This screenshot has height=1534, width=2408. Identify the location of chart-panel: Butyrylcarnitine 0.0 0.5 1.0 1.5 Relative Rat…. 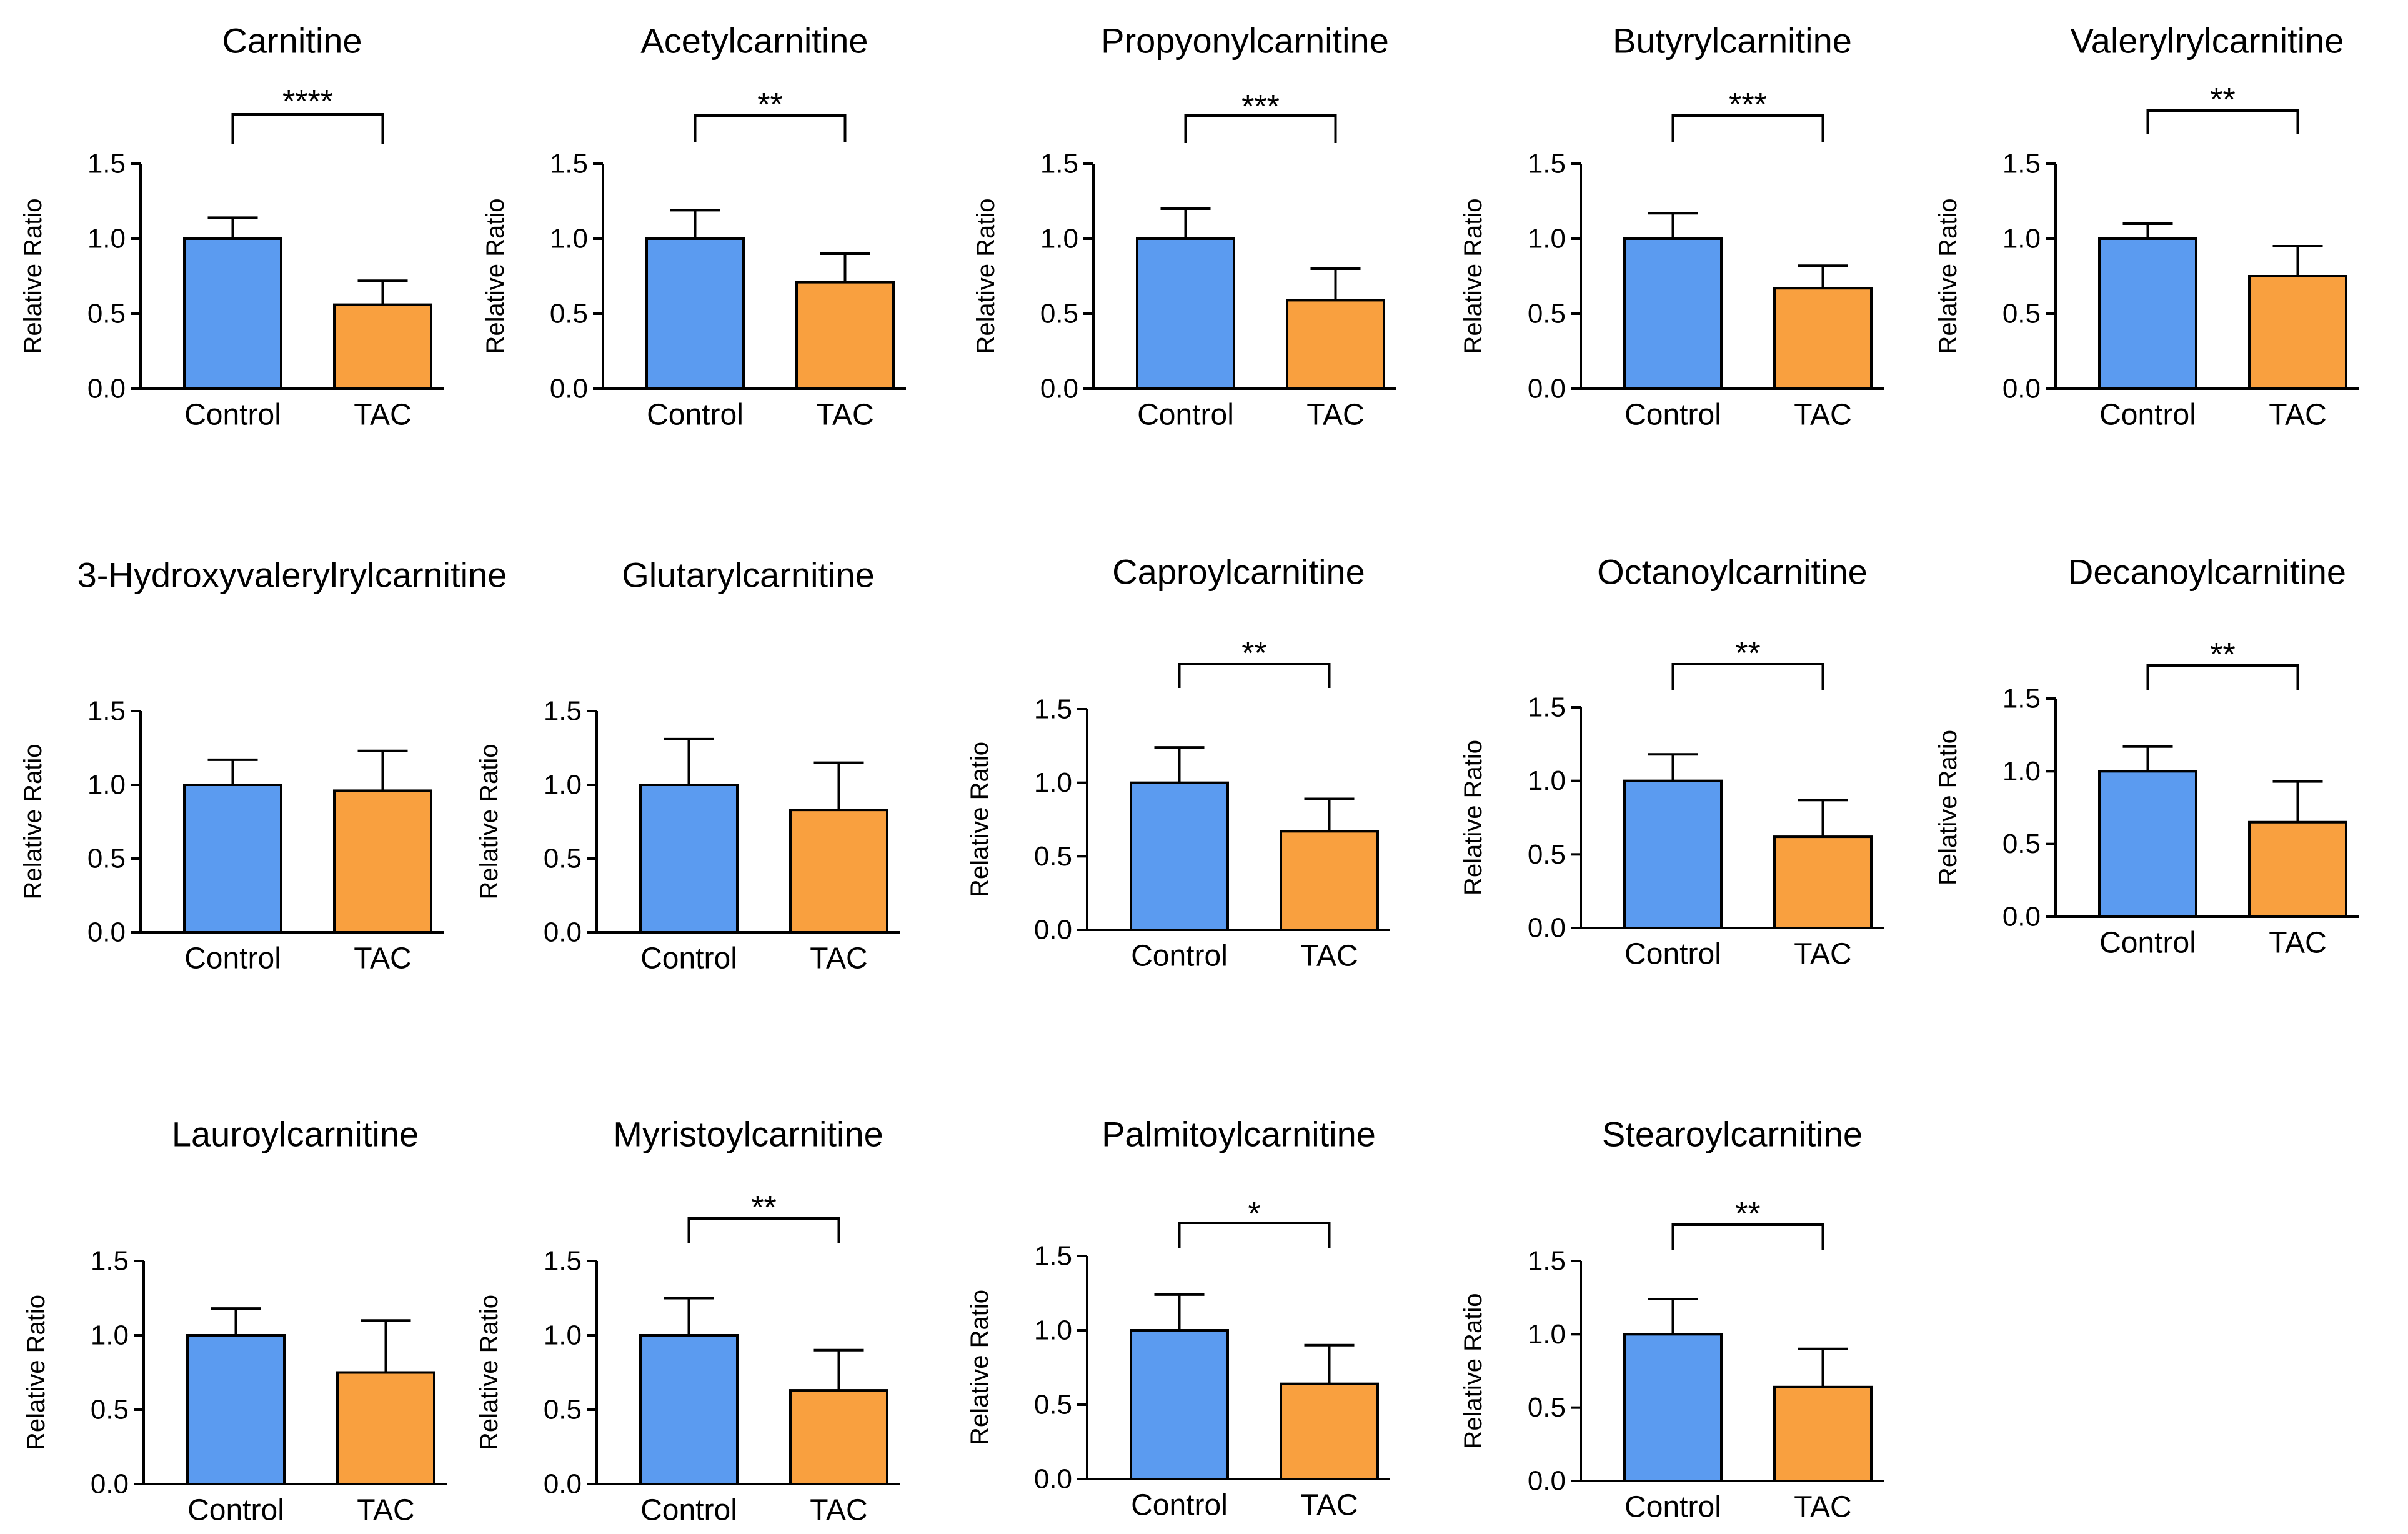
(1672, 227).